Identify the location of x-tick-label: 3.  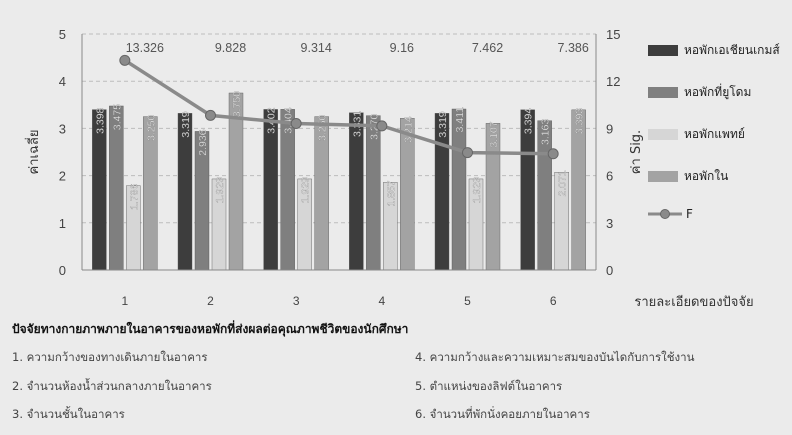
(296, 301).